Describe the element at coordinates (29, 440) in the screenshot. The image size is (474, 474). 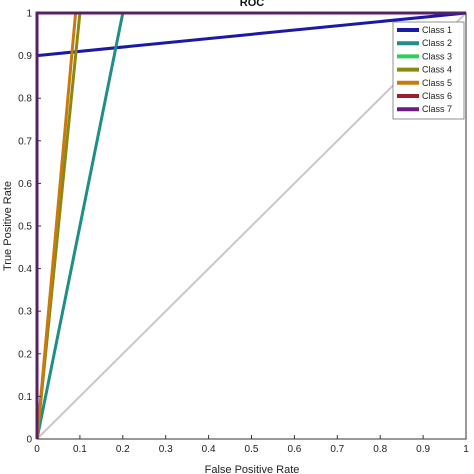
I see `y-tick-label: 0` at that location.